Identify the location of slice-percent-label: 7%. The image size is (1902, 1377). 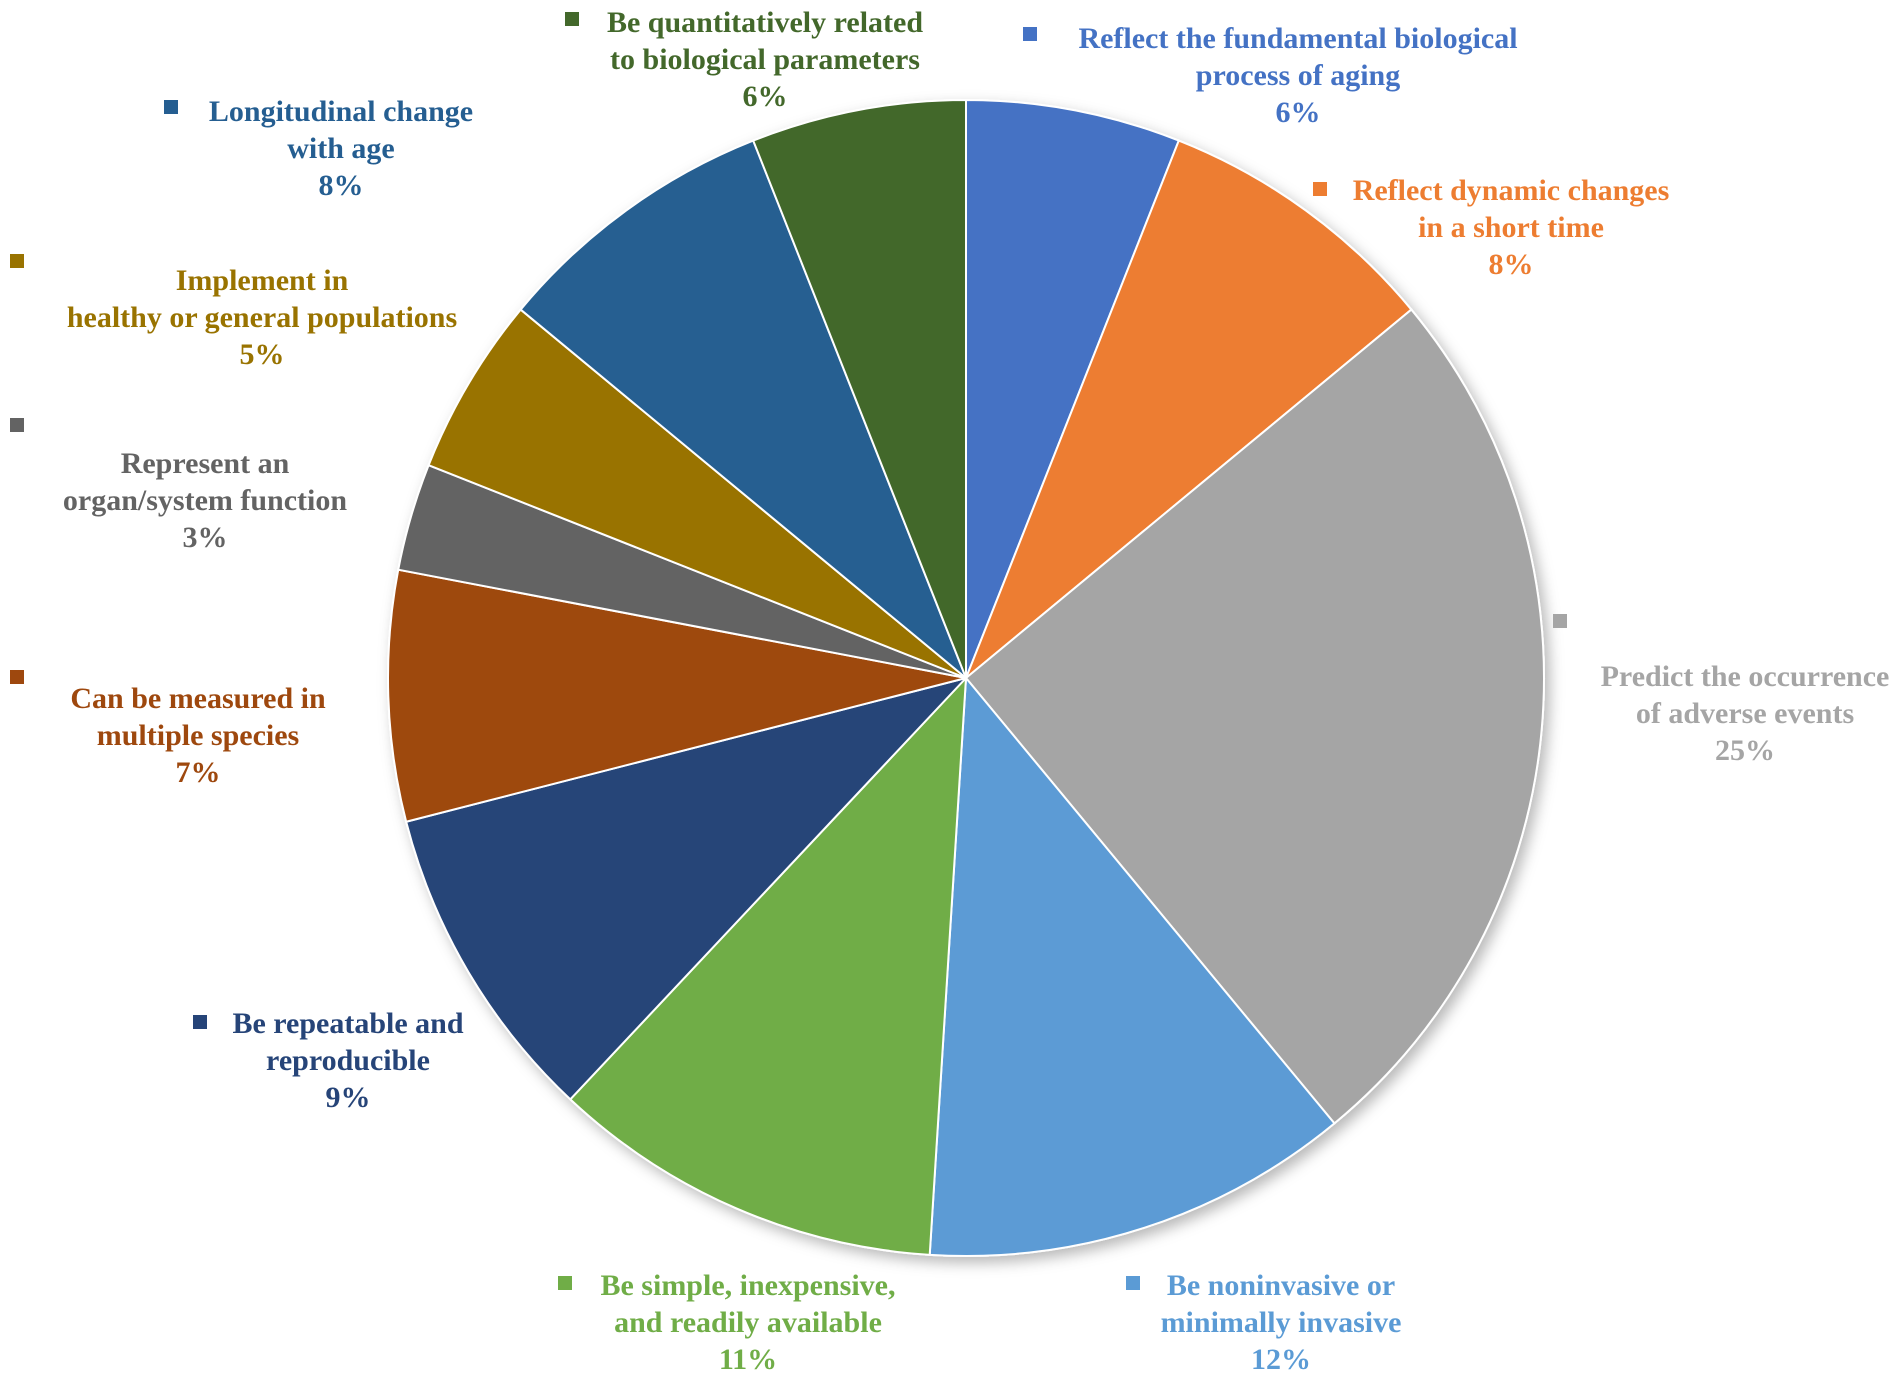
(198, 772).